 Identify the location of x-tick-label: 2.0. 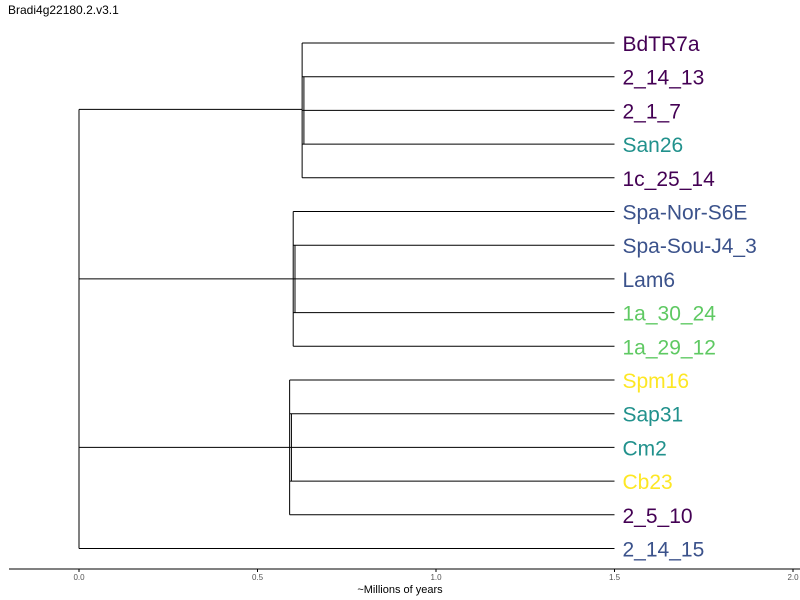
(793, 577).